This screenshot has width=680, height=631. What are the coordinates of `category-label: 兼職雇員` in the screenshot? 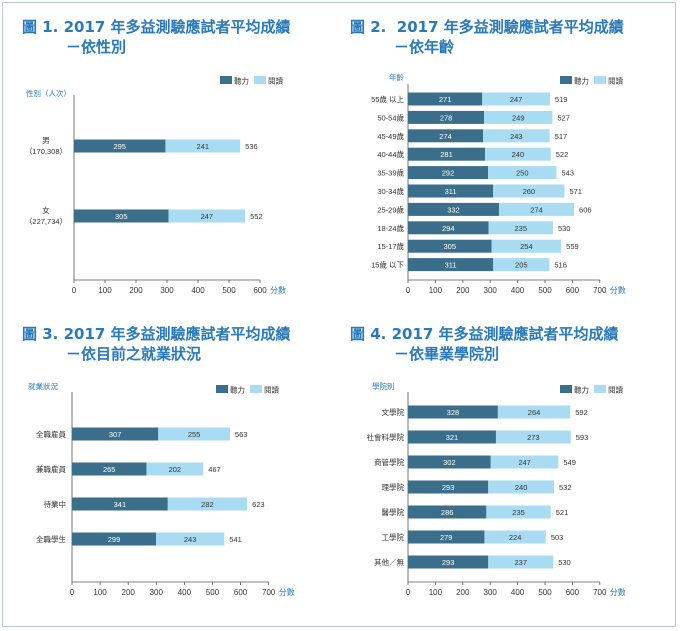 It's located at (51, 469).